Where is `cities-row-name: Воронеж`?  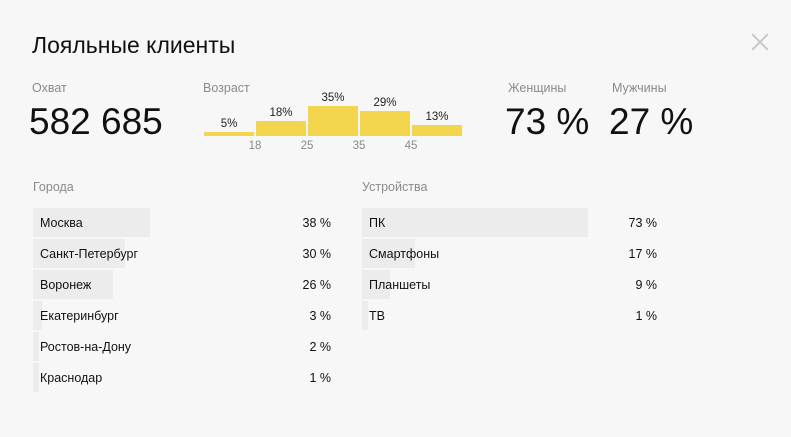 cities-row-name: Воронеж is located at coordinates (66, 285).